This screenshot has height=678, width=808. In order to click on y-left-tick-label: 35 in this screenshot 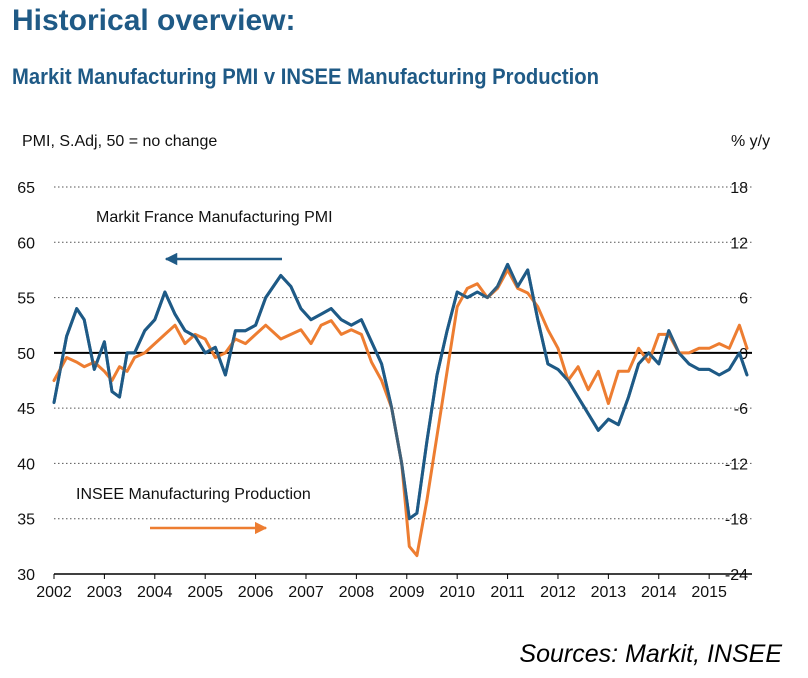, I will do `click(26, 520)`.